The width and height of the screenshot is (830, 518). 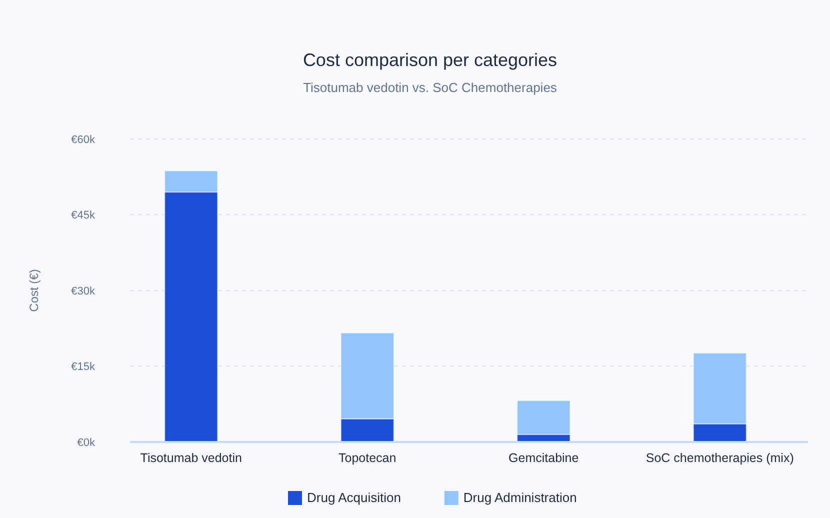 What do you see at coordinates (83, 367) in the screenshot?
I see `y-tick-label: €15k` at bounding box center [83, 367].